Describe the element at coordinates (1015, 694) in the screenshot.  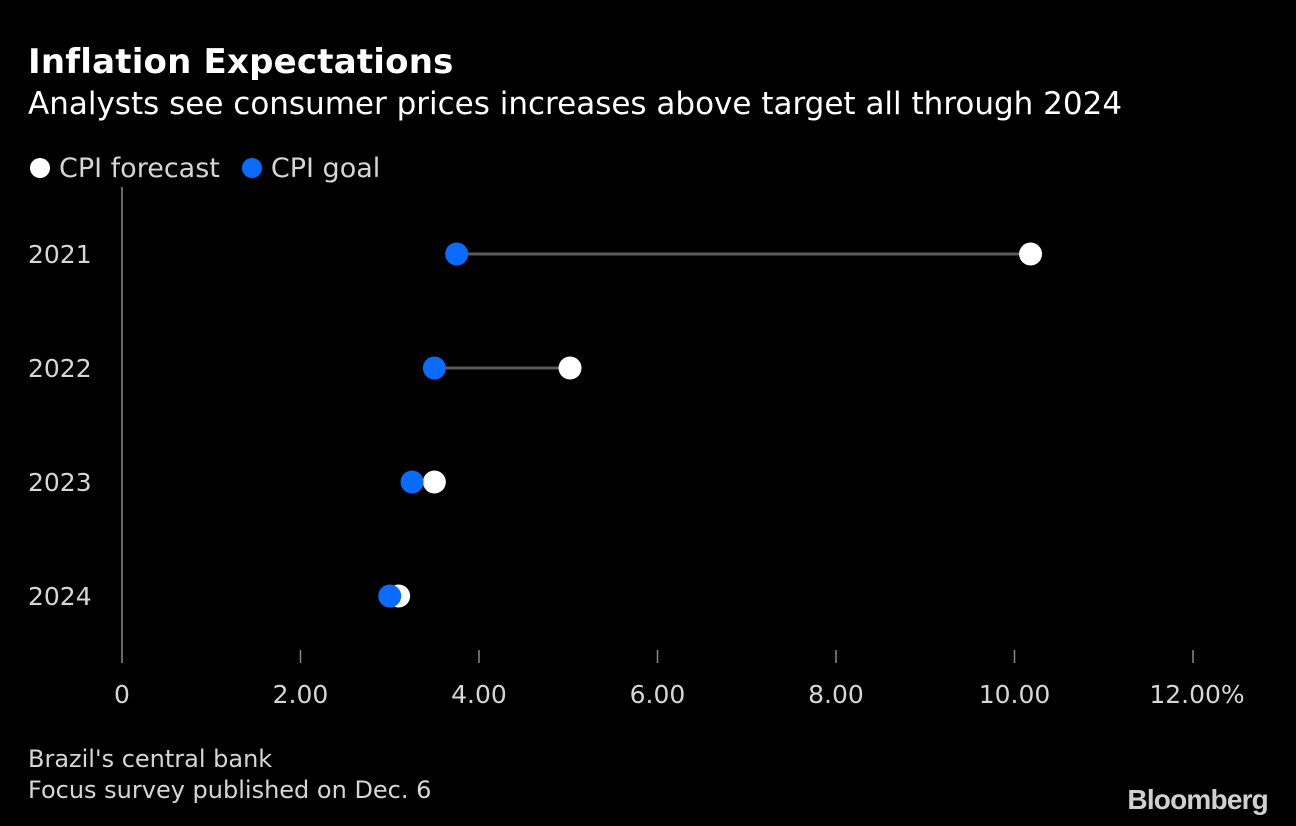
I see `x-tick-label: 10.00` at that location.